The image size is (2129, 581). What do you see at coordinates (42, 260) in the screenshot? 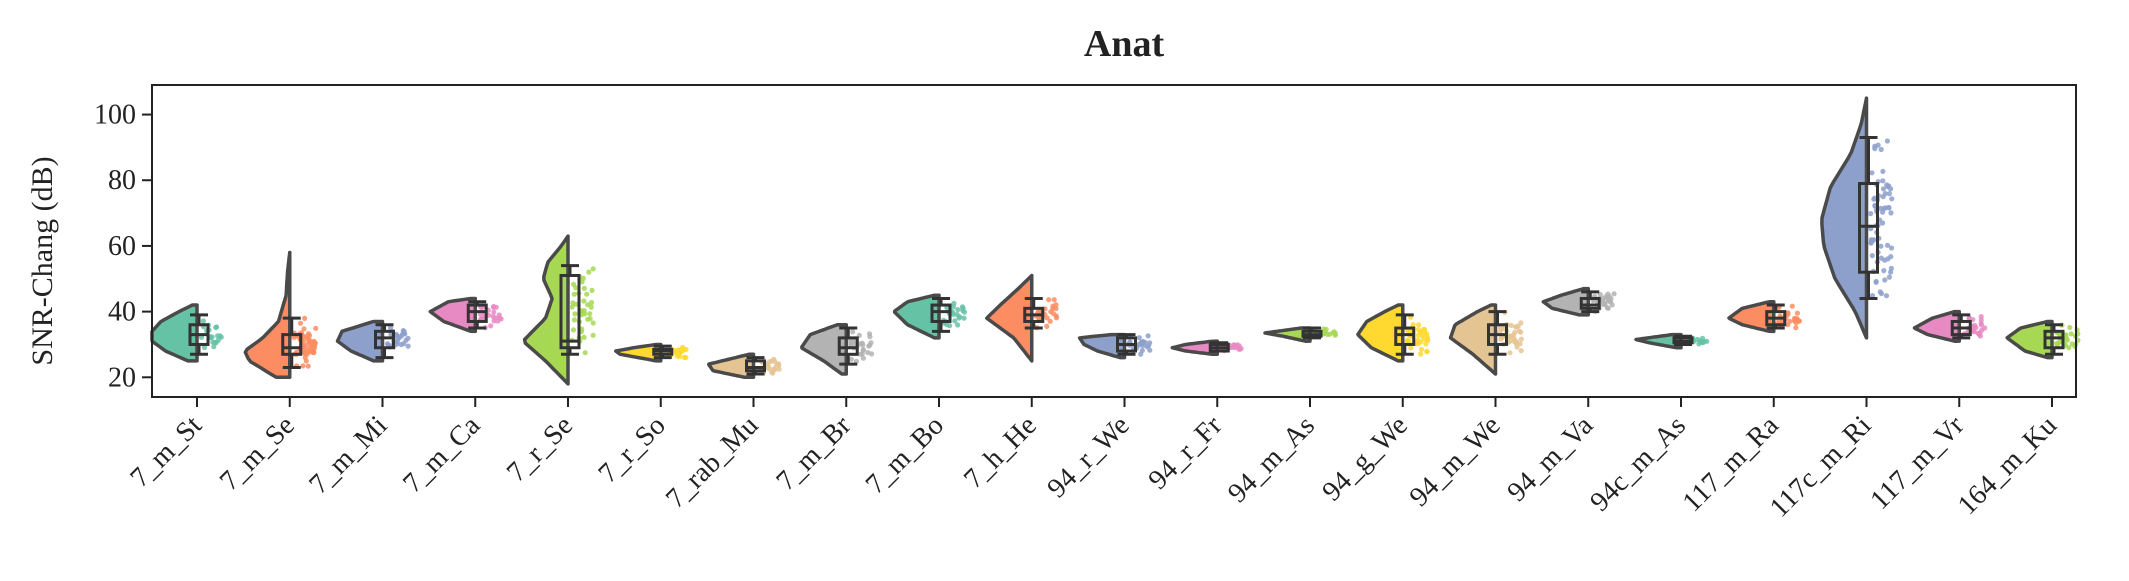
I see `y-axis-label: SNR-Chang (dB)` at bounding box center [42, 260].